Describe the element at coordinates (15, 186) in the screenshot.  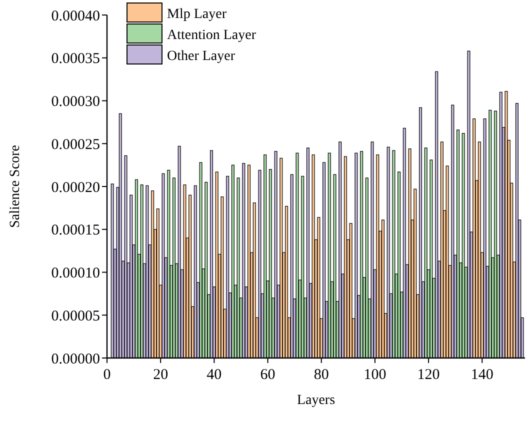
I see `y-axis-title: Salience Score` at that location.